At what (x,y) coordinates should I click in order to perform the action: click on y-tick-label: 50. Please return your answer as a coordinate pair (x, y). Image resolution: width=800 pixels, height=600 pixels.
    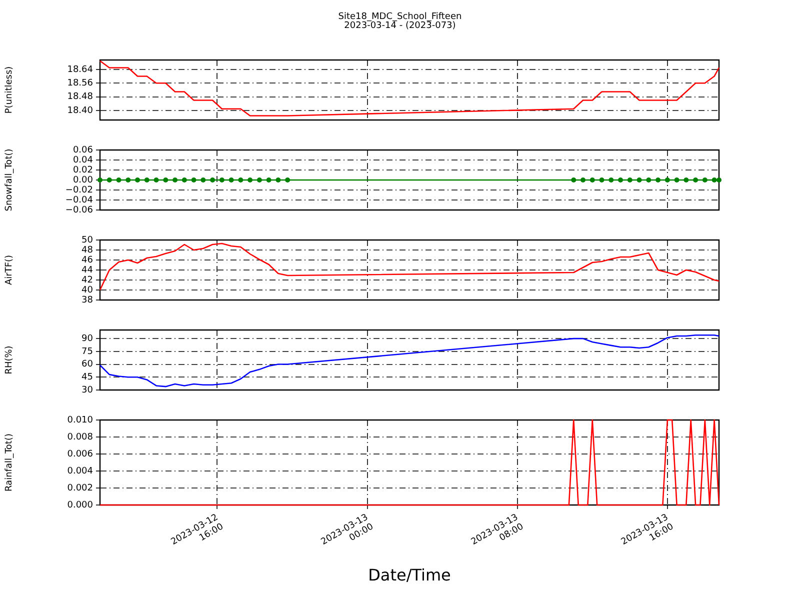
    Looking at the image, I should click on (88, 240).